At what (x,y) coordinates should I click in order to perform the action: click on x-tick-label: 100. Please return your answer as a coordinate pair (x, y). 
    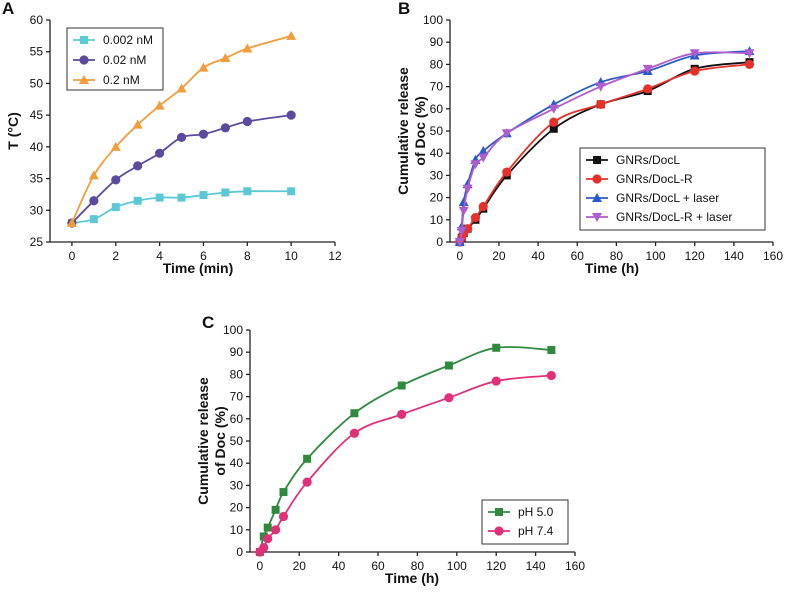
    Looking at the image, I should click on (457, 566).